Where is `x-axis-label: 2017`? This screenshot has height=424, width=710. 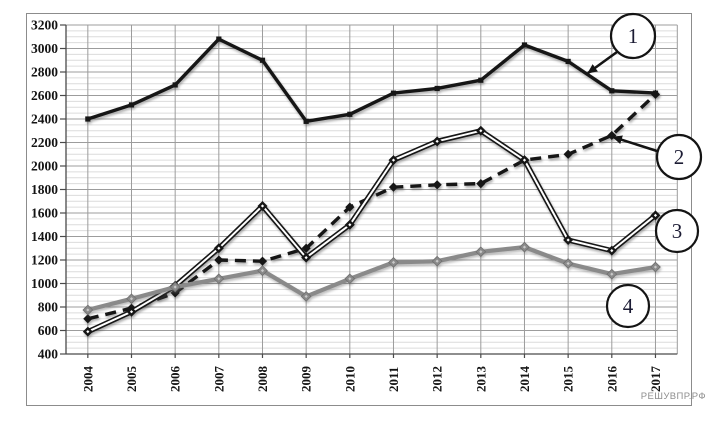
x-axis-label: 2017 is located at coordinates (655, 379).